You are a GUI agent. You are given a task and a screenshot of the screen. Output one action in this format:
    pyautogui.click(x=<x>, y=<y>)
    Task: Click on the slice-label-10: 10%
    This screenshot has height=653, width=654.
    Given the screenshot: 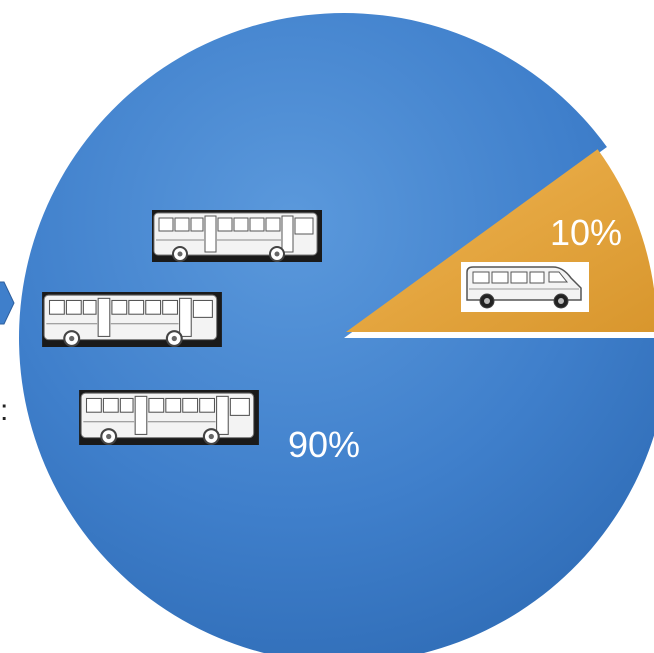 What is the action you would take?
    pyautogui.click(x=586, y=232)
    